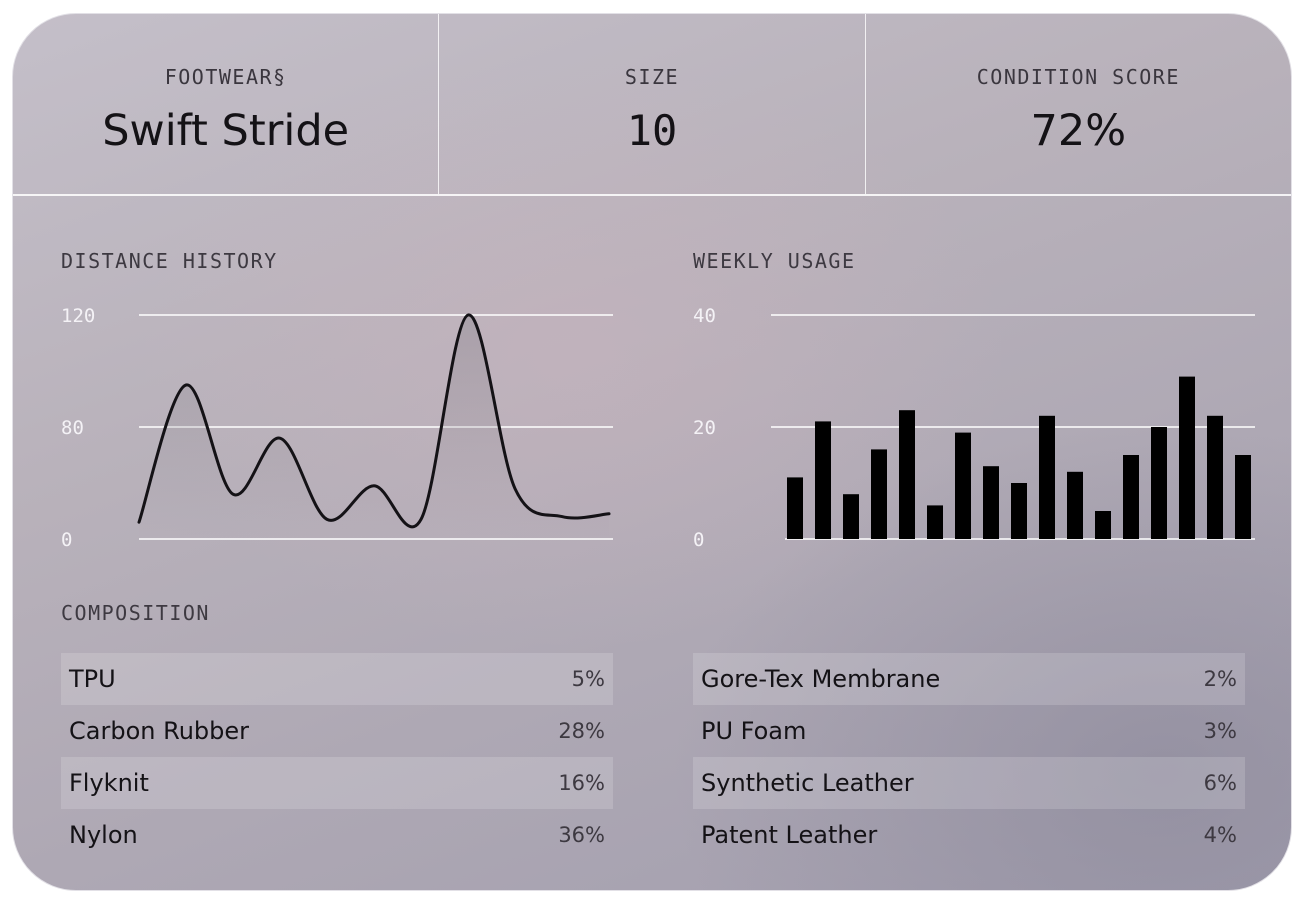 This screenshot has height=904, width=1304. What do you see at coordinates (969, 835) in the screenshot?
I see `composition-row: Patent Leather 4%` at bounding box center [969, 835].